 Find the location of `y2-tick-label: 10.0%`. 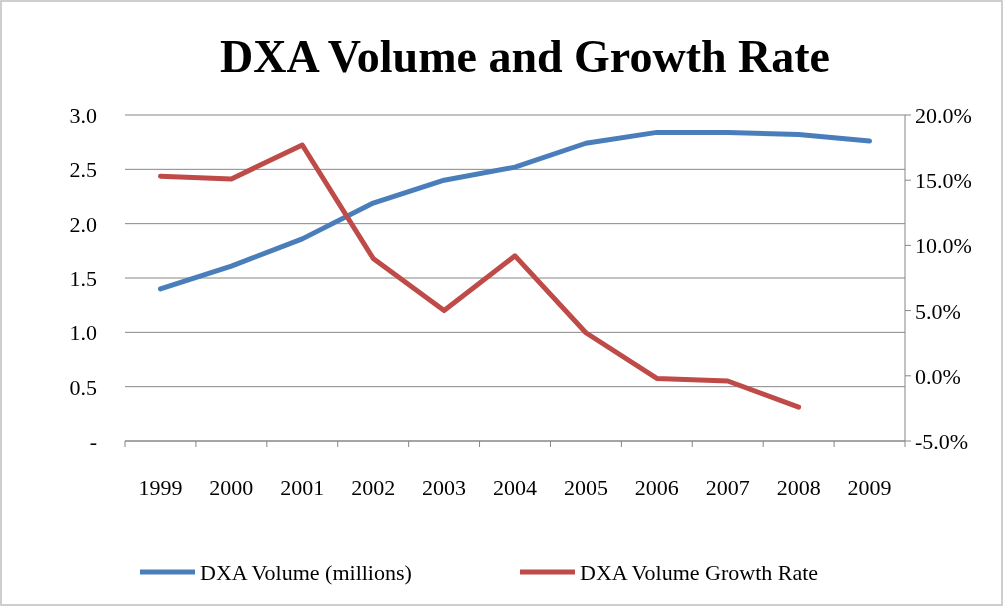

y2-tick-label: 10.0% is located at coordinates (943, 246).